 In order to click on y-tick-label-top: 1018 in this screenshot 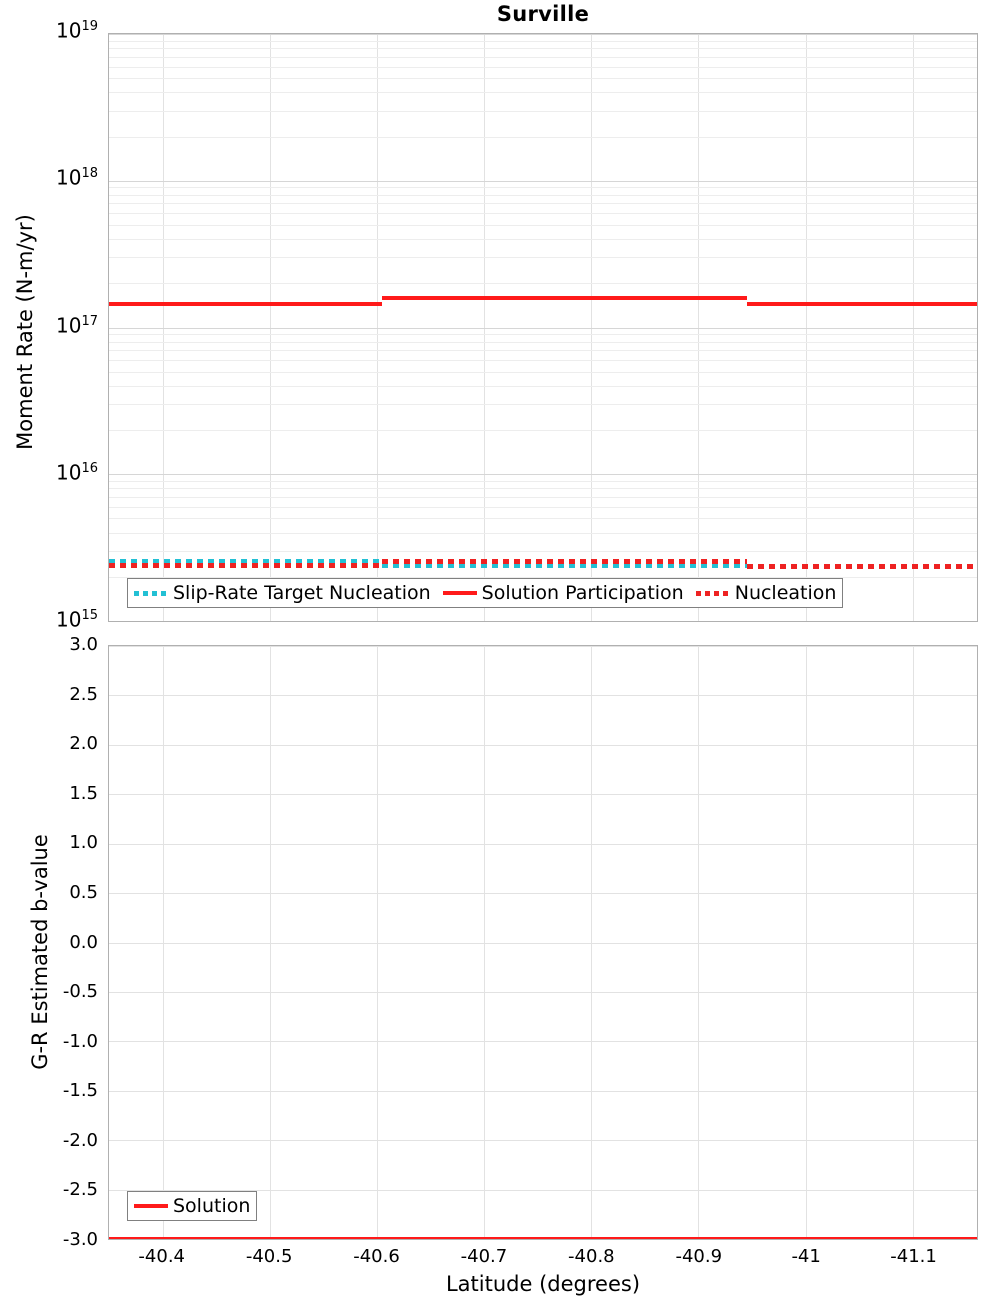, I will do `click(77, 177)`.